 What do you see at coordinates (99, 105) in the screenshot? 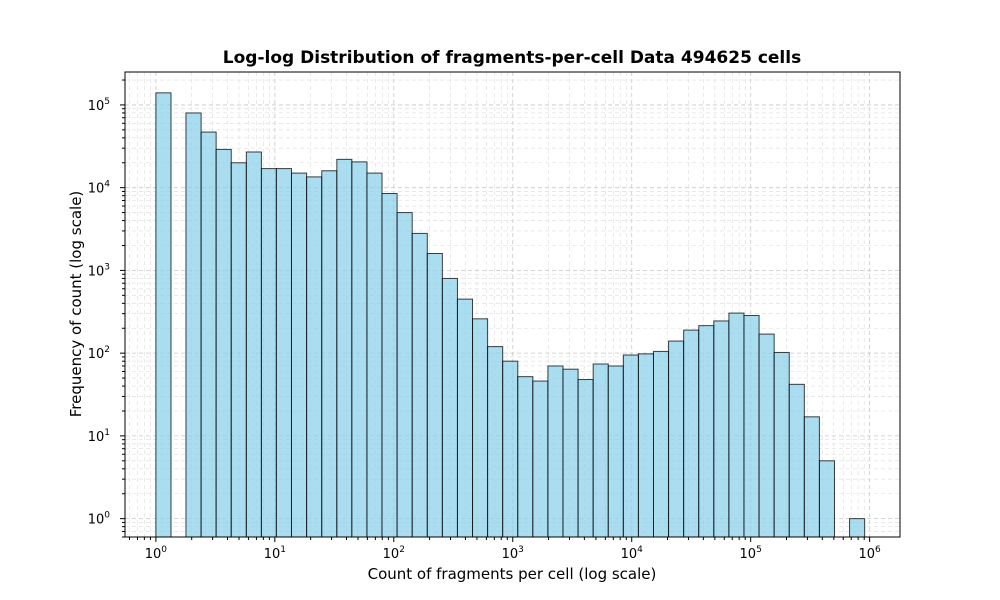
I see `y-tick-label: 10⁵` at bounding box center [99, 105].